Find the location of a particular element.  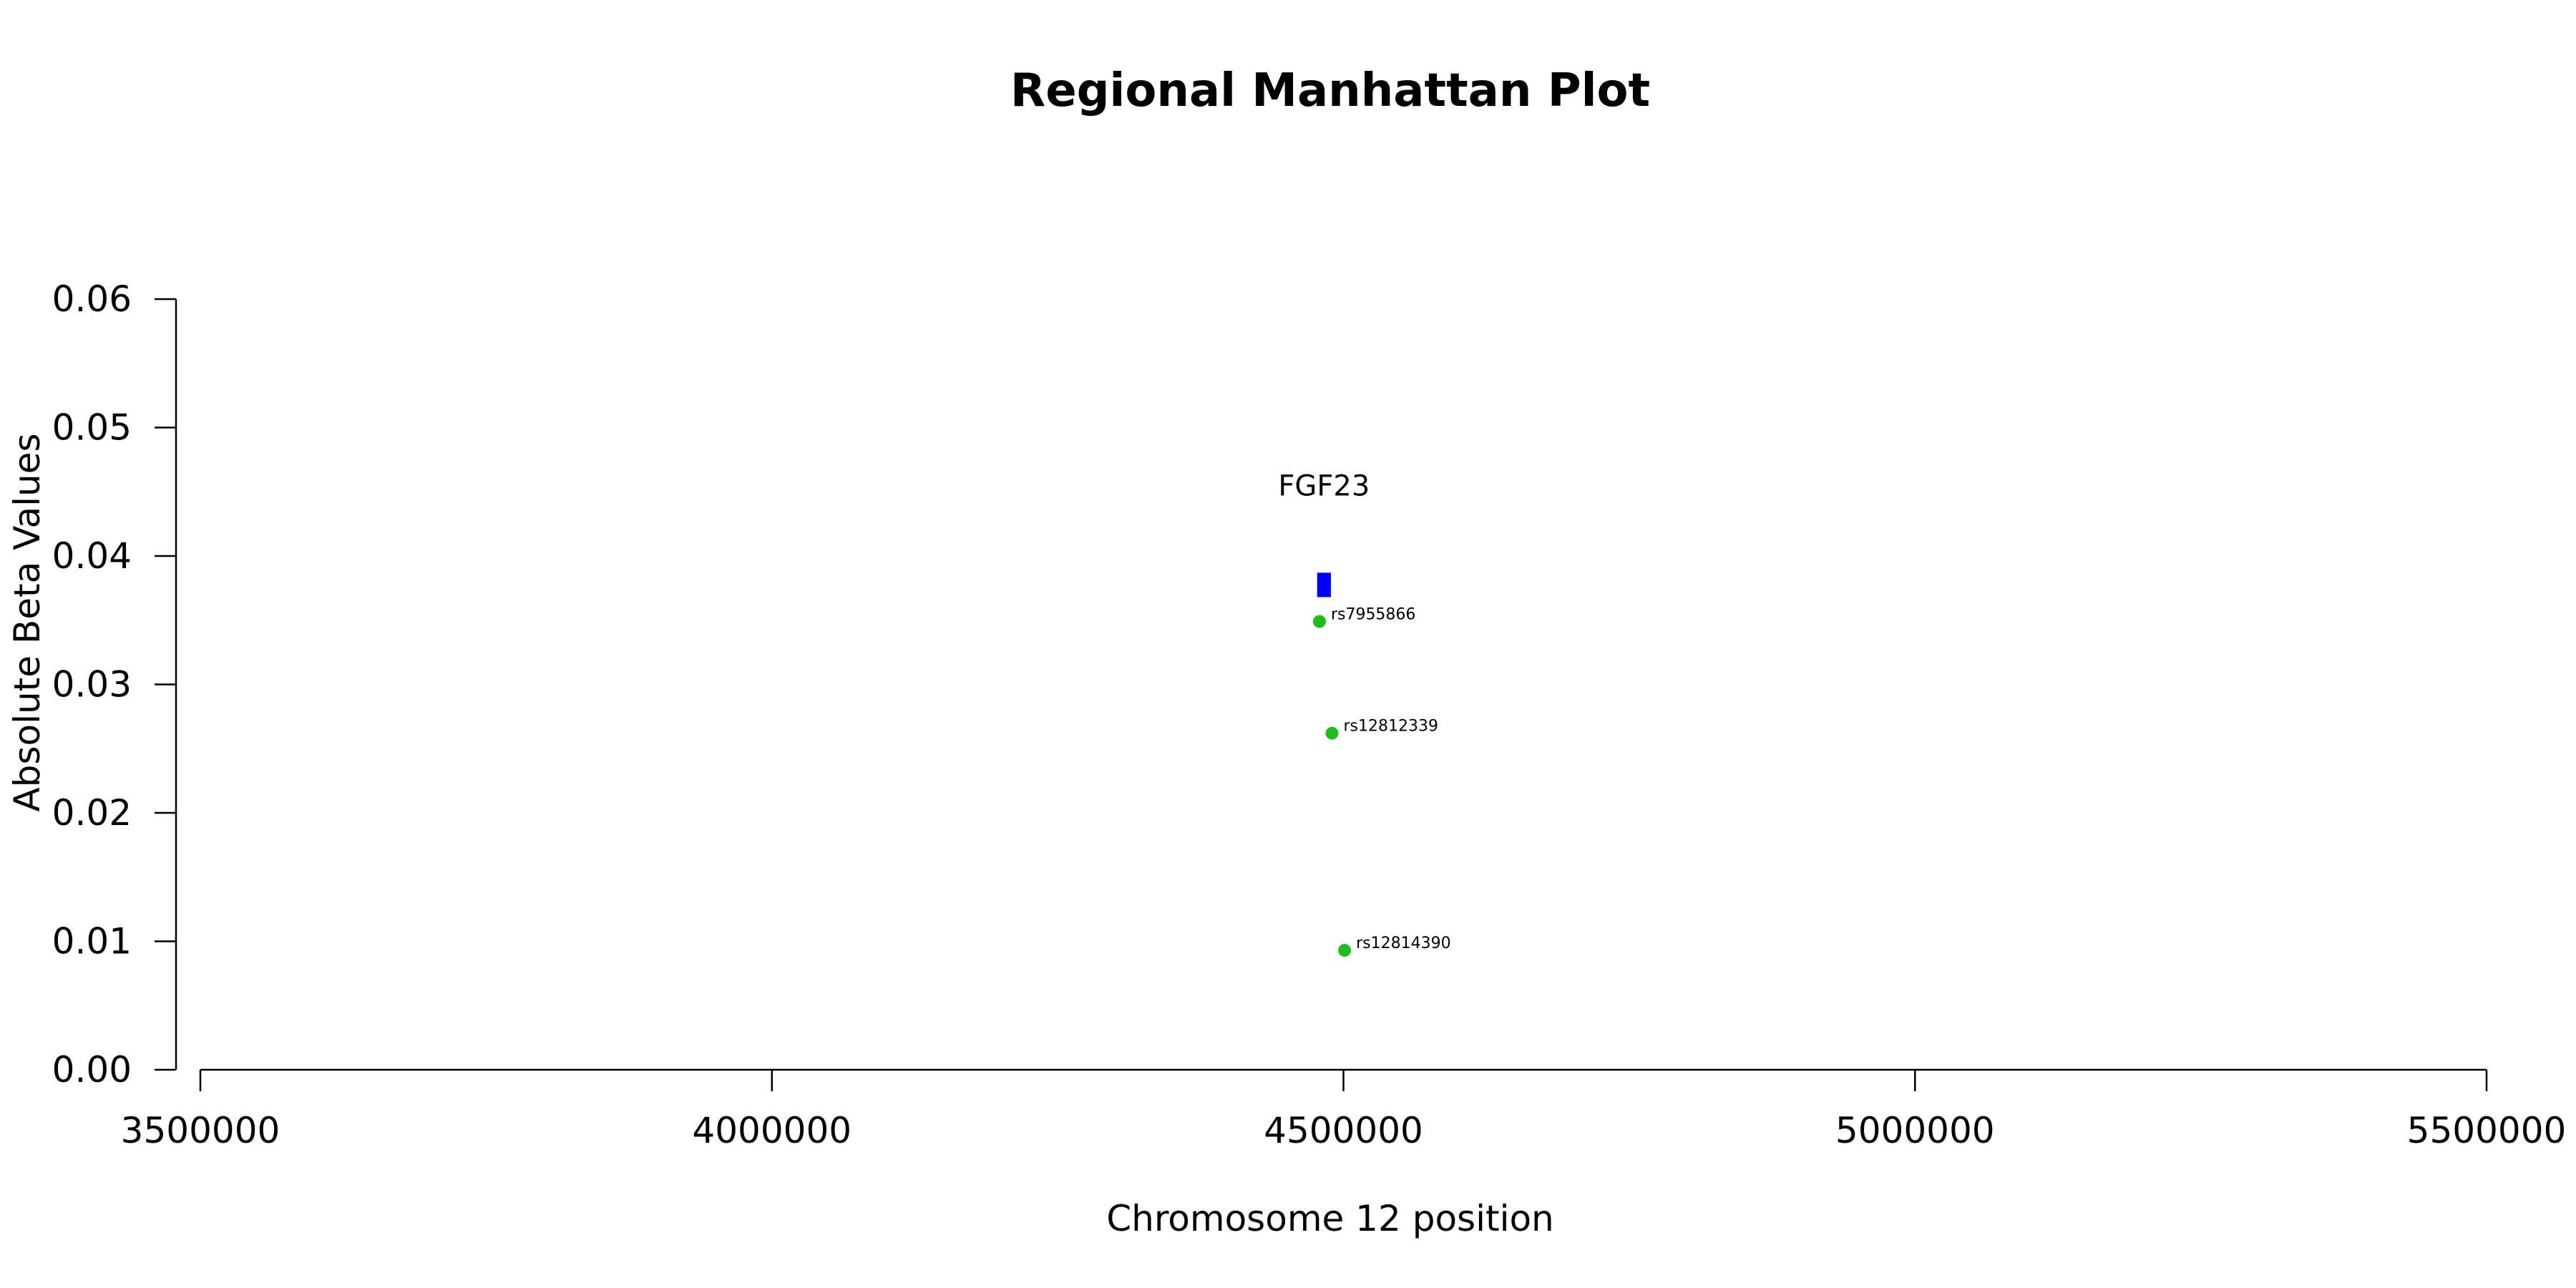

y-tick-label: 0.00 is located at coordinates (92, 1070).